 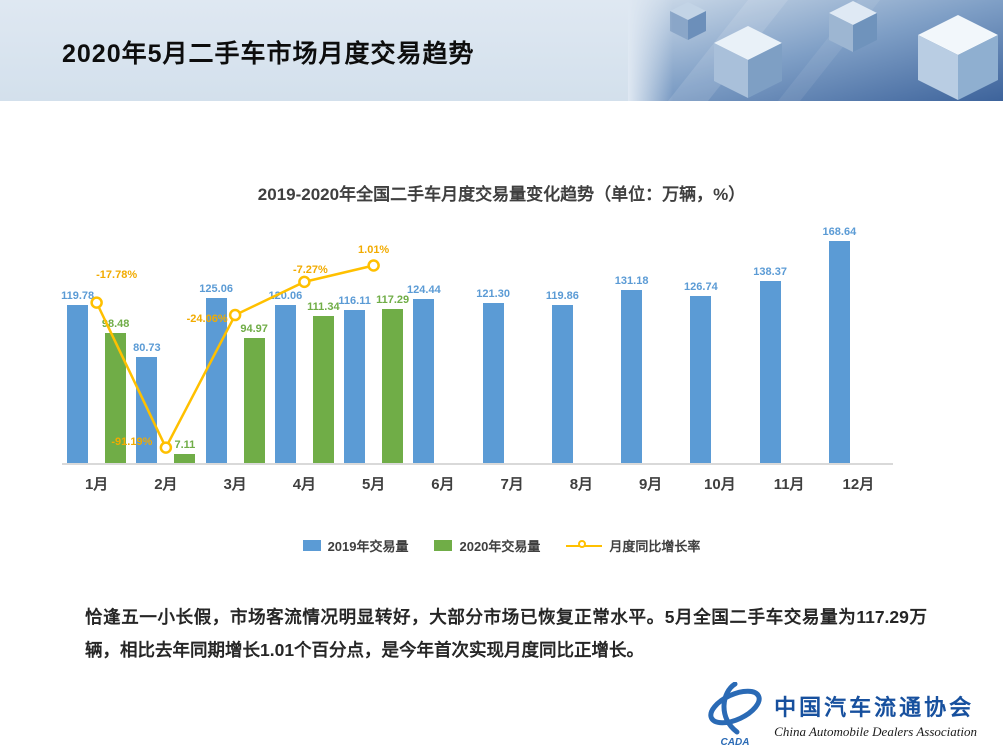 What do you see at coordinates (789, 484) in the screenshot?
I see `x-axis-label: 11月` at bounding box center [789, 484].